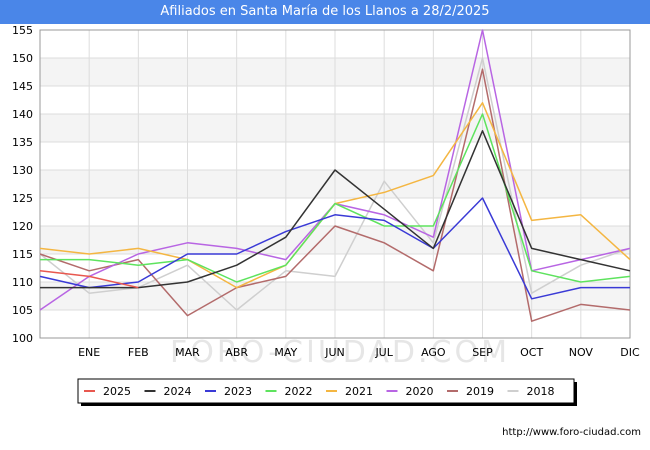  I want to click on x-tick-label: JUL, so click(383, 352).